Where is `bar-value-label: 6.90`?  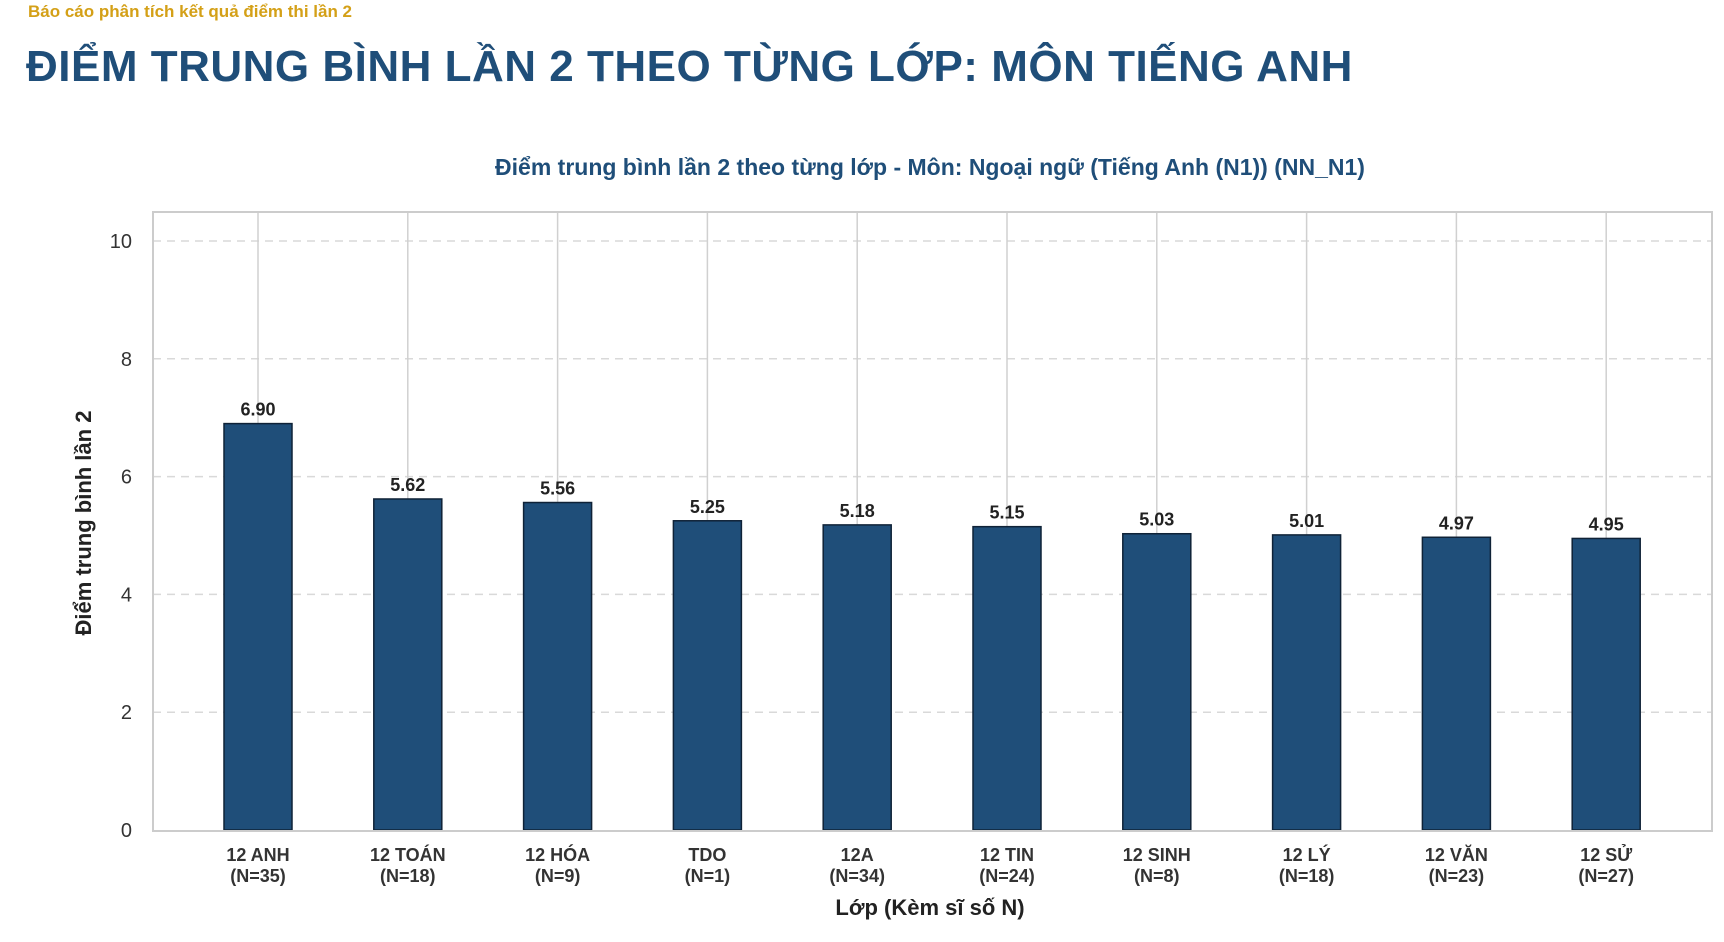
bar-value-label: 6.90 is located at coordinates (257, 410).